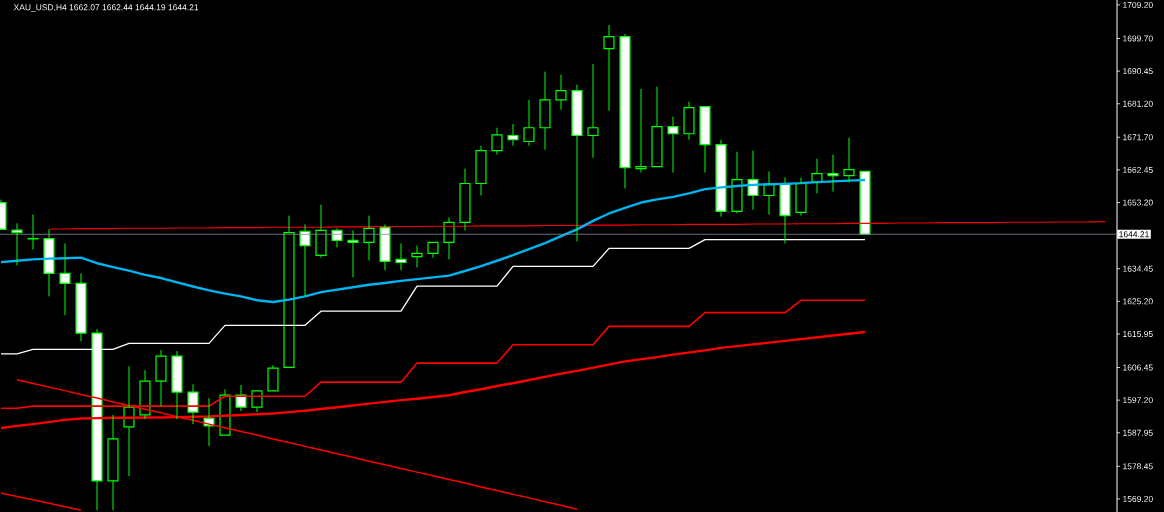 The height and width of the screenshot is (512, 1164). Describe the element at coordinates (1138, 400) in the screenshot. I see `y-tick-label: 1597.20` at that location.